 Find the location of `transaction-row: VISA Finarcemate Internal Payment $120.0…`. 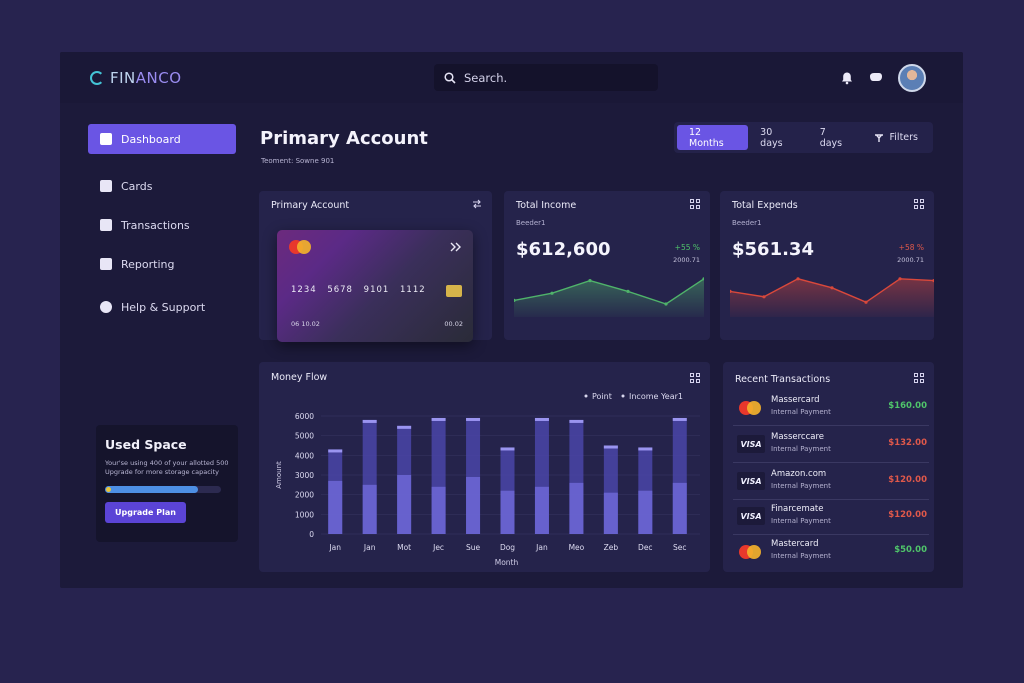

transaction-row: VISA Finarcemate Internal Payment $120.0… is located at coordinates (831, 517).